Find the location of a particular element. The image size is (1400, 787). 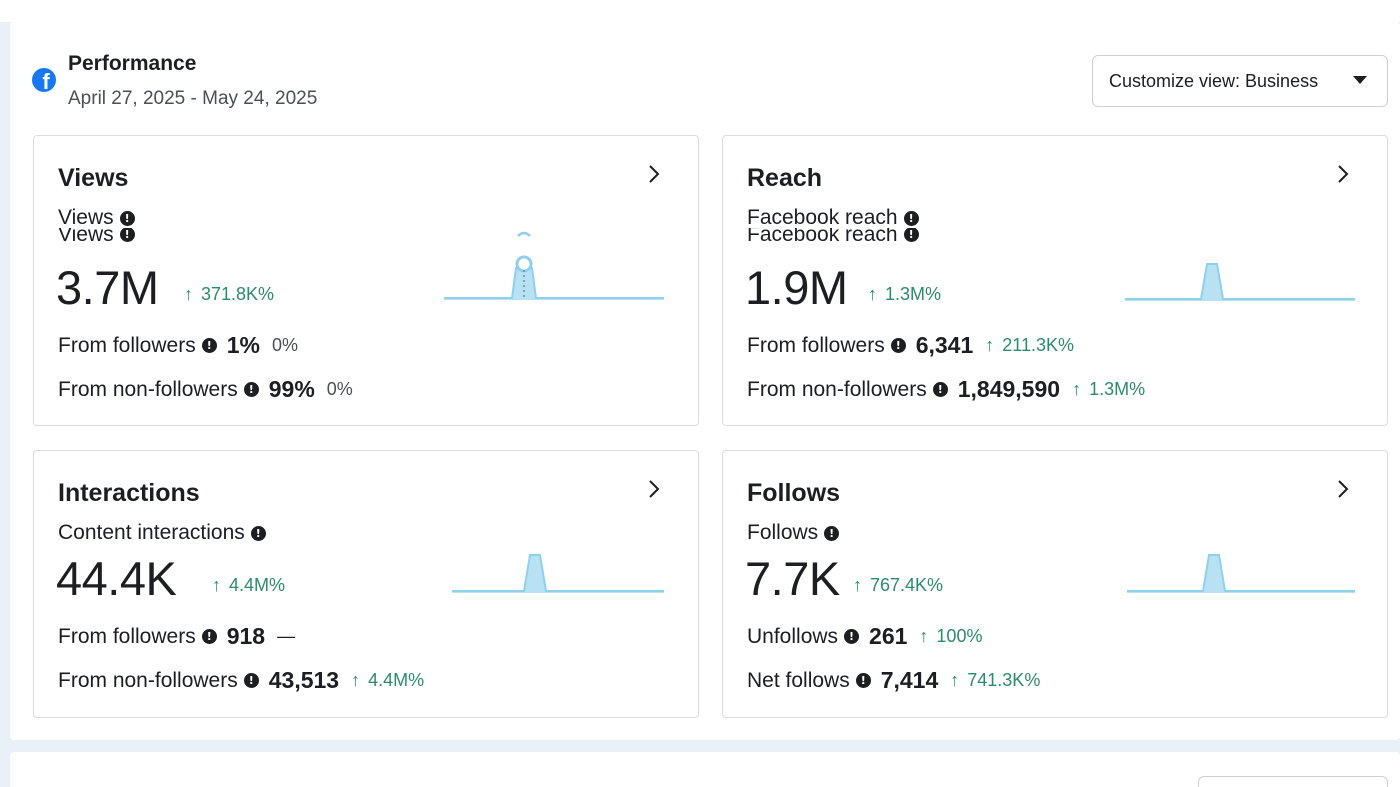

card-title: Interactions is located at coordinates (129, 493).